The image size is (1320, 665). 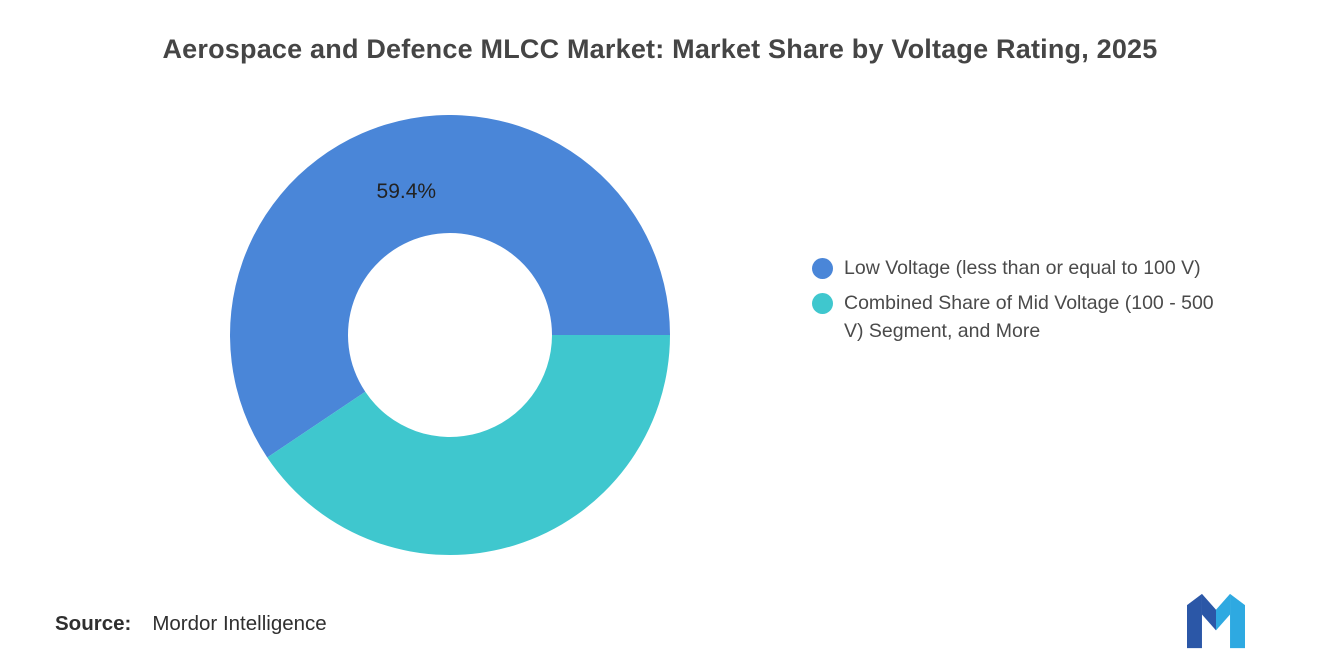 I want to click on logo-left-bar, so click(x=1194, y=621).